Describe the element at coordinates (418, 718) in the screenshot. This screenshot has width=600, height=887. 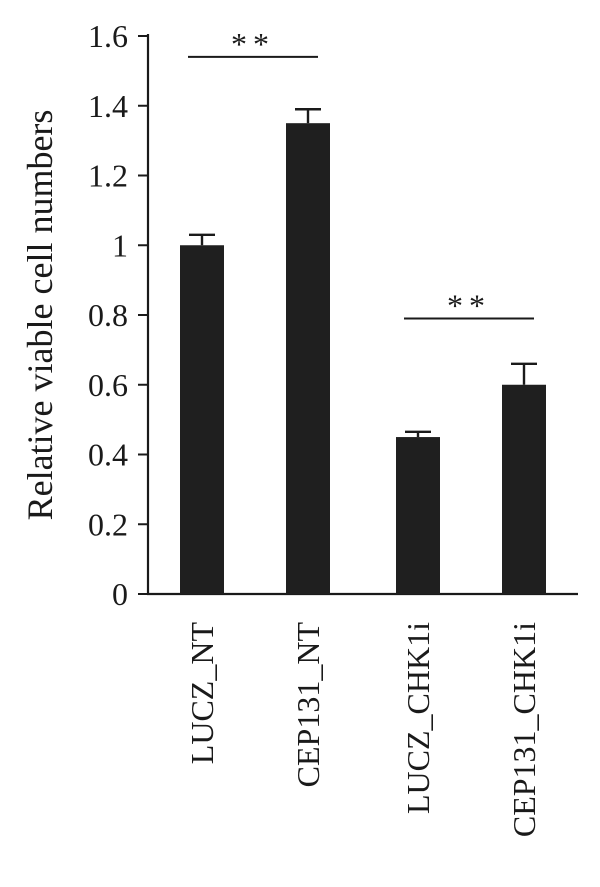
I see `x-tick-label-2: LUCZ_CHK1i` at that location.